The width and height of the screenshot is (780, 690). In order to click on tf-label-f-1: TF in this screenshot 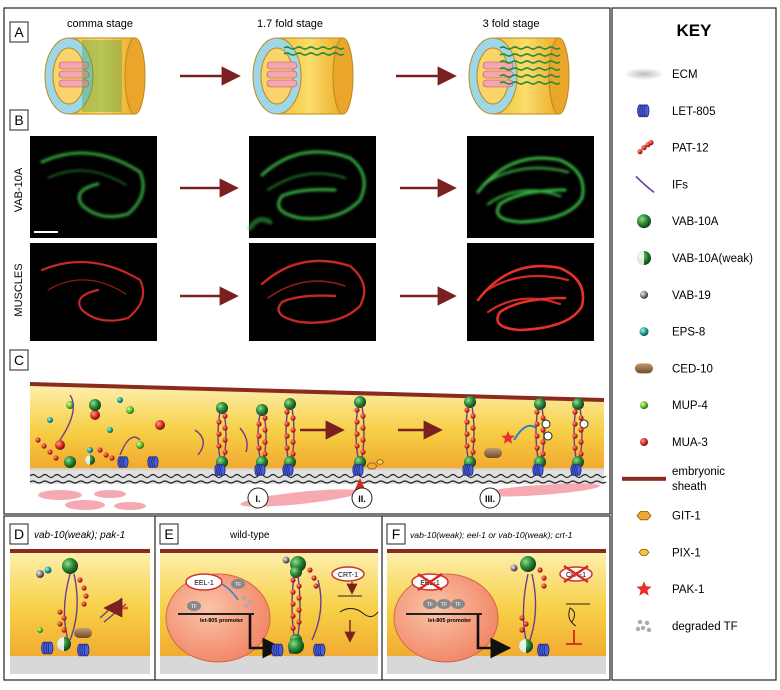, I will do `click(430, 605)`.